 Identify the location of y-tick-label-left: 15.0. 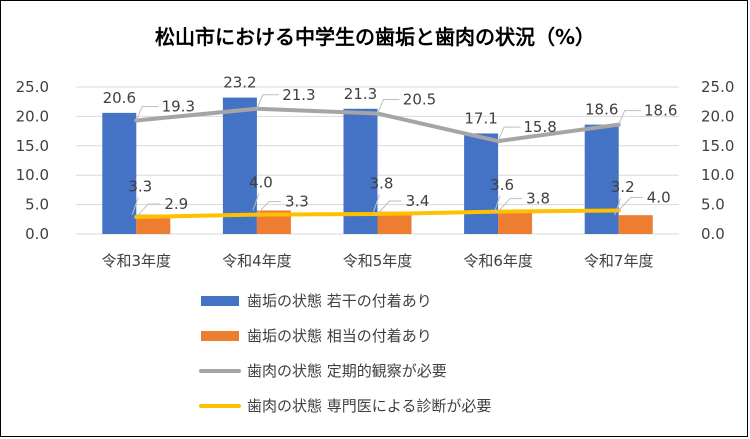
(32, 146).